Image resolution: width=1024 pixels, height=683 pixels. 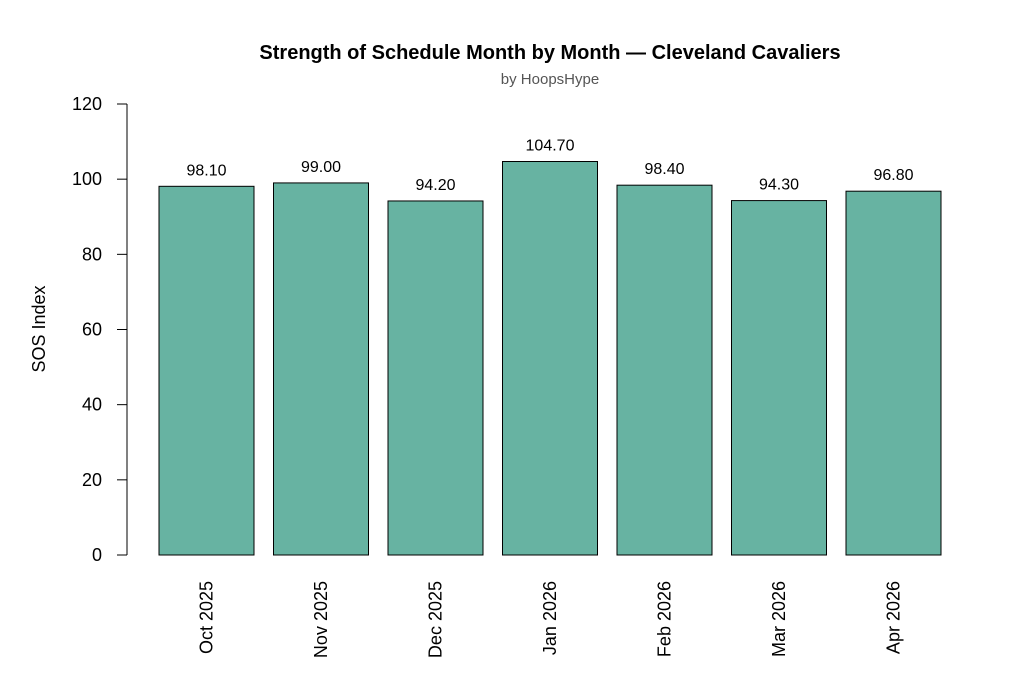 I want to click on y-tick-label: 60, so click(x=92, y=330).